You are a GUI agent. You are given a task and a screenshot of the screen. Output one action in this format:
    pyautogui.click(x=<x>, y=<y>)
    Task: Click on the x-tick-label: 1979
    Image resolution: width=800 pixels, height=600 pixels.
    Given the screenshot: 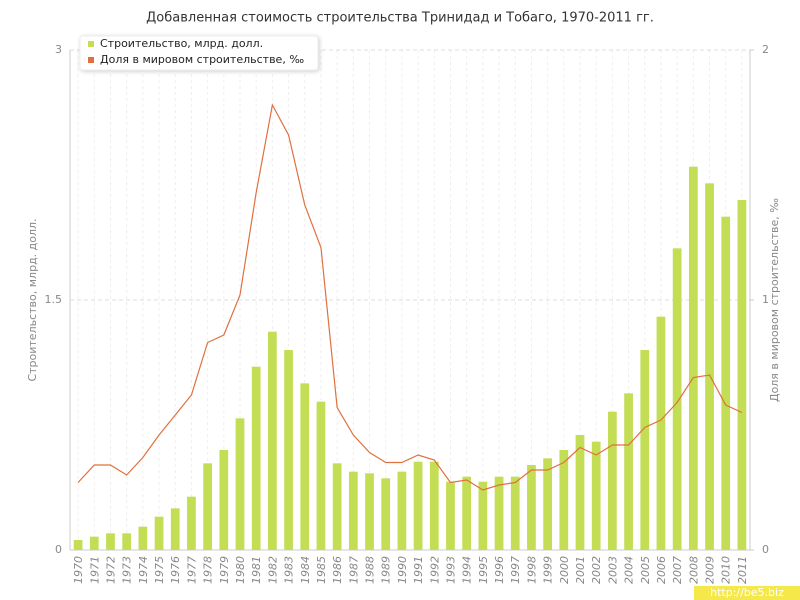 What is the action you would take?
    pyautogui.click(x=224, y=570)
    